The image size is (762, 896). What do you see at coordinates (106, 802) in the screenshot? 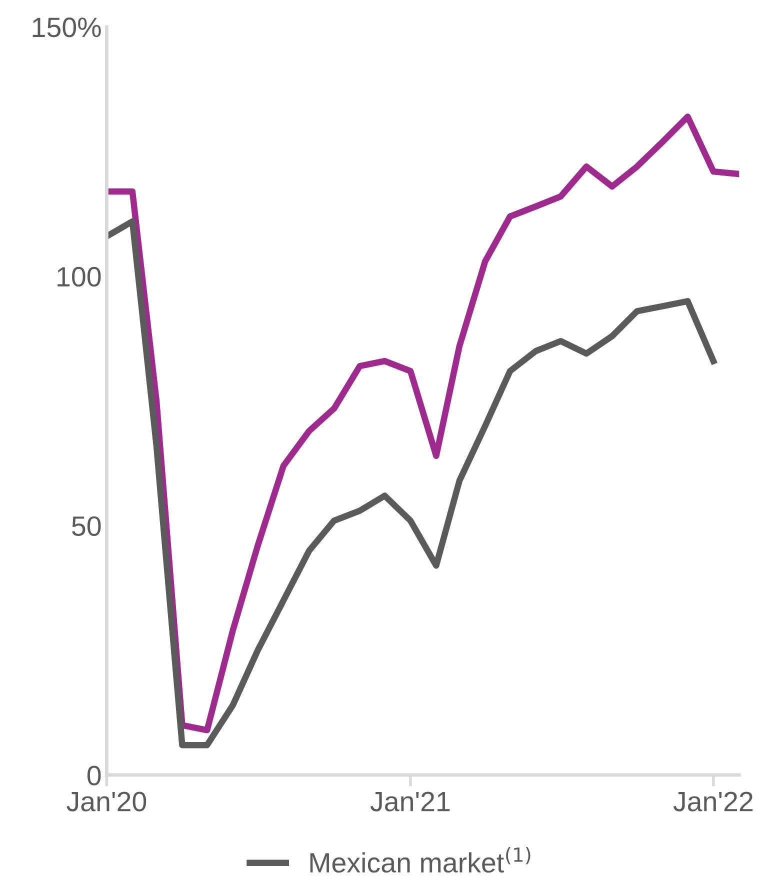
I see `x-tick-label: Jan'20` at bounding box center [106, 802].